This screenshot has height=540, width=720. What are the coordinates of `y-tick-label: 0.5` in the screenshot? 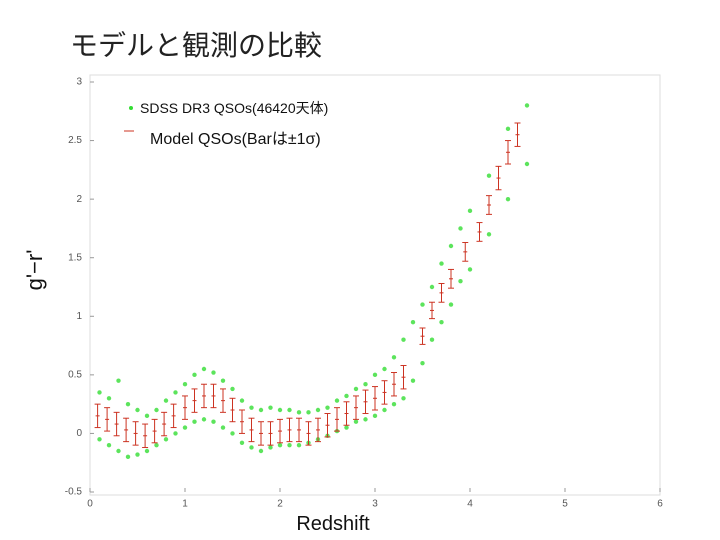 It's located at (75, 374).